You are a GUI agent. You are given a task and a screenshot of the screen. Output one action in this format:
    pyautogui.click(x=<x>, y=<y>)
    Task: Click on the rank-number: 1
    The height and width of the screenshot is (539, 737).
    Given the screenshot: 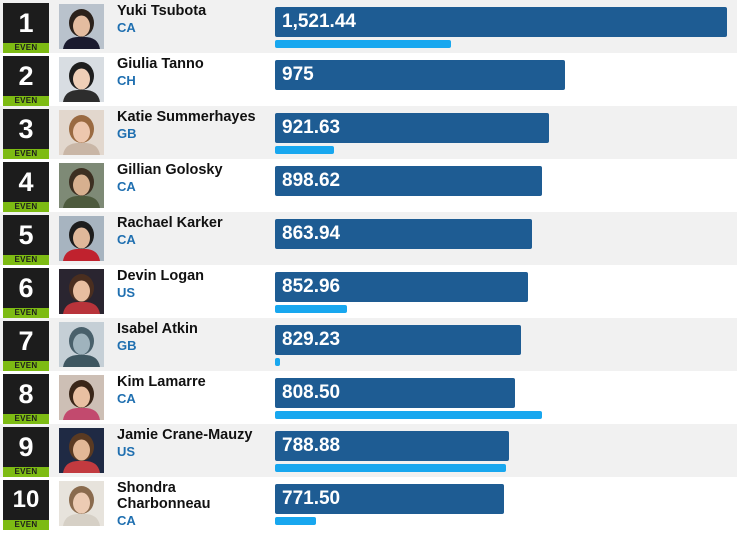 What is the action you would take?
    pyautogui.click(x=26, y=23)
    